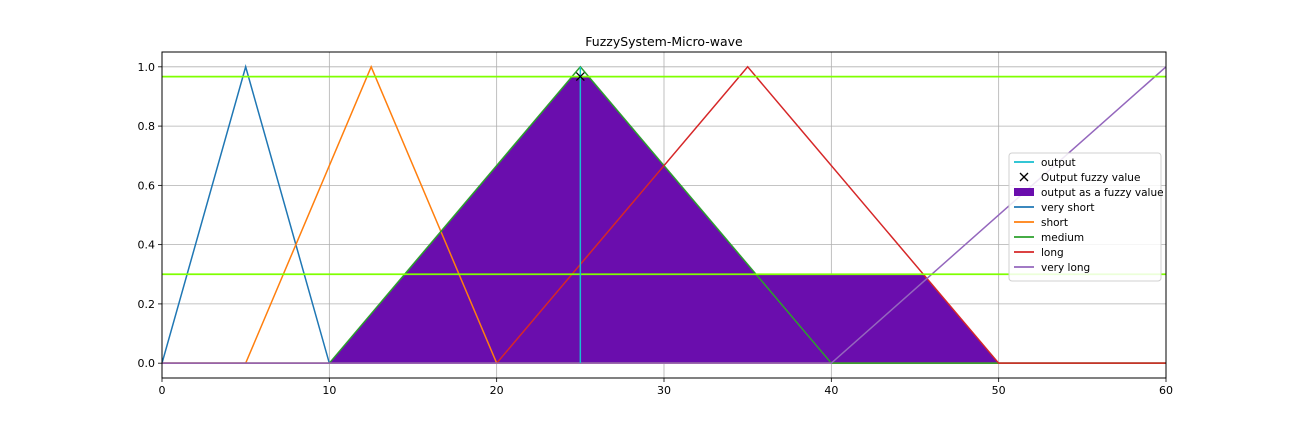  I want to click on legend-label: very short, so click(1068, 208).